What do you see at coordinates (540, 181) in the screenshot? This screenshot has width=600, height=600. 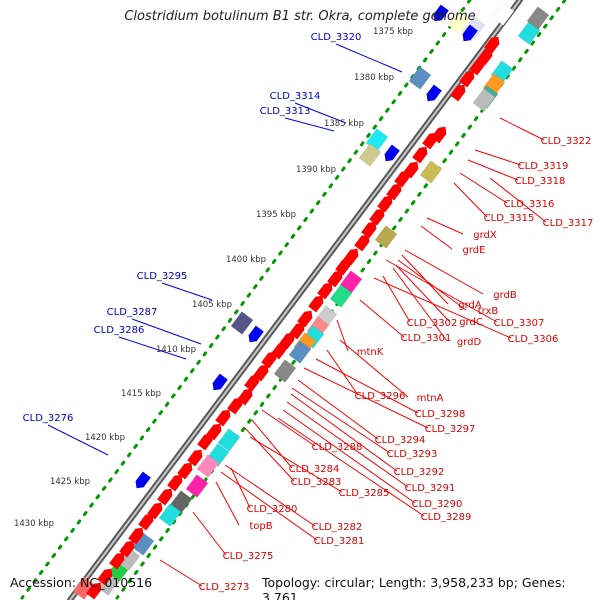 I see `gene-label-cld-3318: CLD_3318` at bounding box center [540, 181].